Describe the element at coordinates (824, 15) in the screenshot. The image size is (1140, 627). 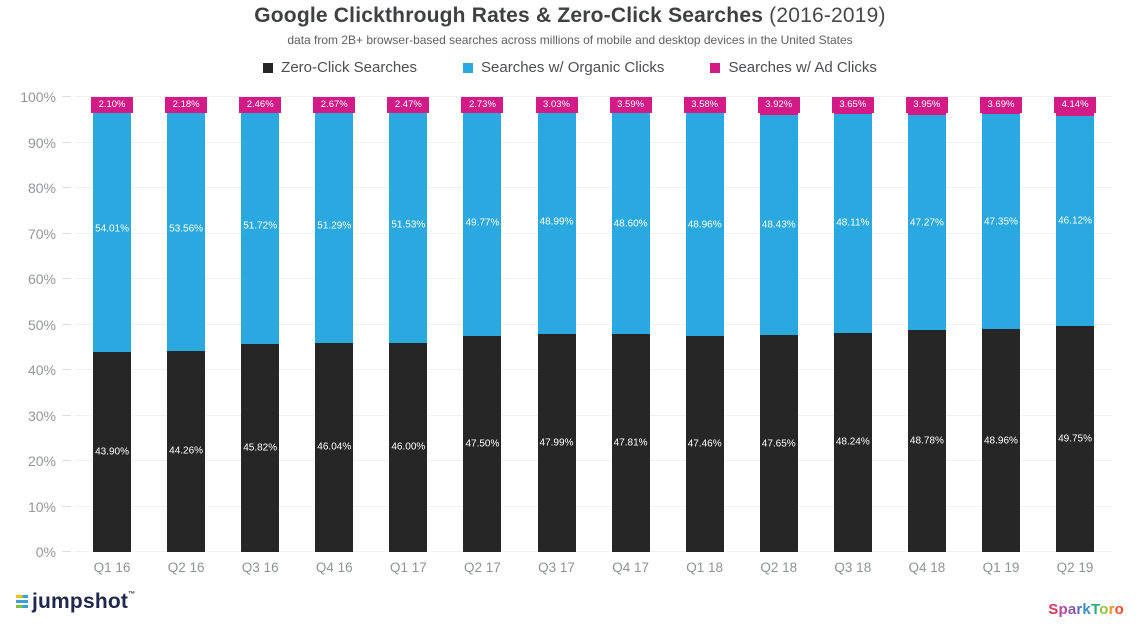
I see `chart-title-years: (2016-2019)` at that location.